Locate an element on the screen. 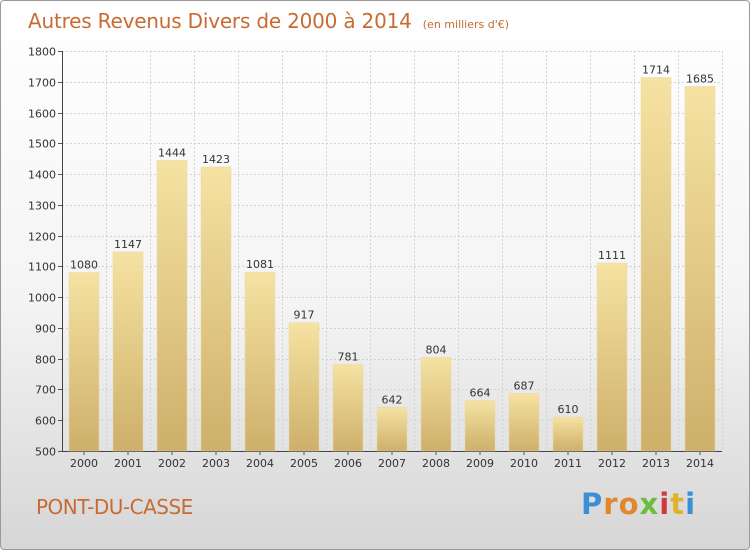 This screenshot has width=750, height=550. x-tick-label: 2010 is located at coordinates (524, 463).